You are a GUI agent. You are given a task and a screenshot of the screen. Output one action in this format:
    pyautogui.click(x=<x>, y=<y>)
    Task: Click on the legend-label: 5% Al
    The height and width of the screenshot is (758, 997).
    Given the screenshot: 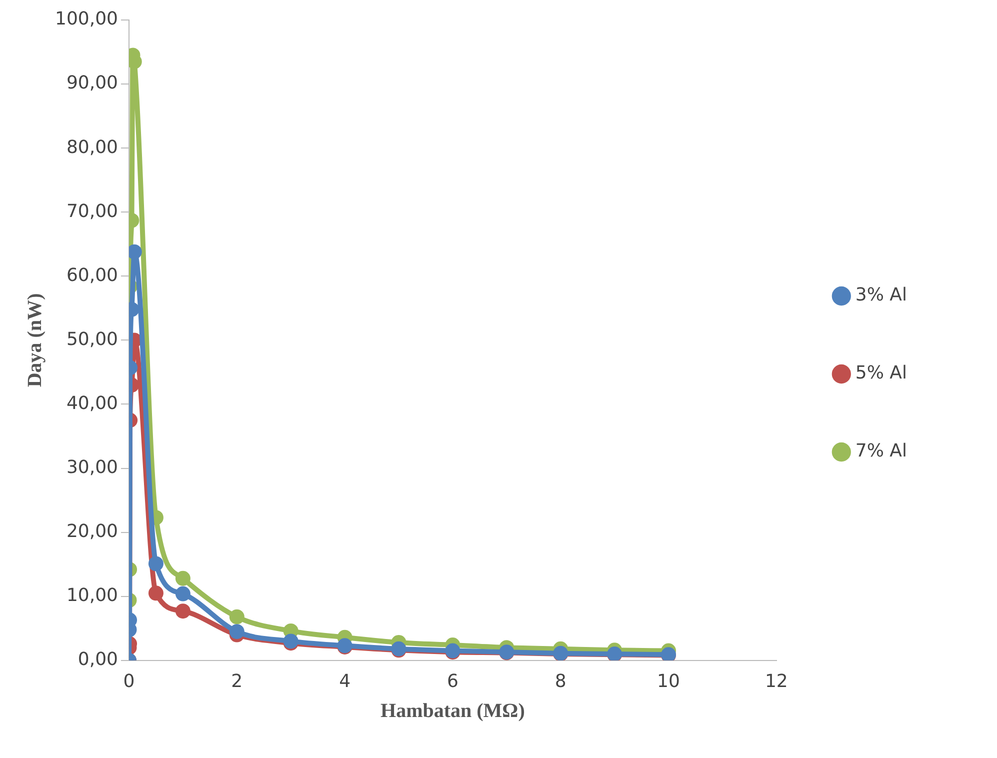 What is the action you would take?
    pyautogui.click(x=881, y=373)
    